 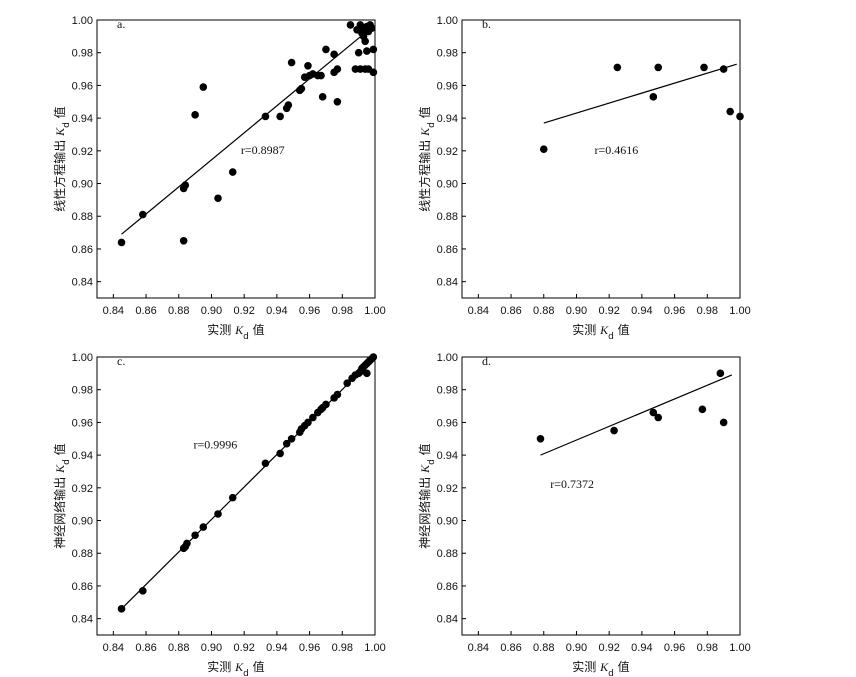 I want to click on panel-label: b., so click(x=486, y=24).